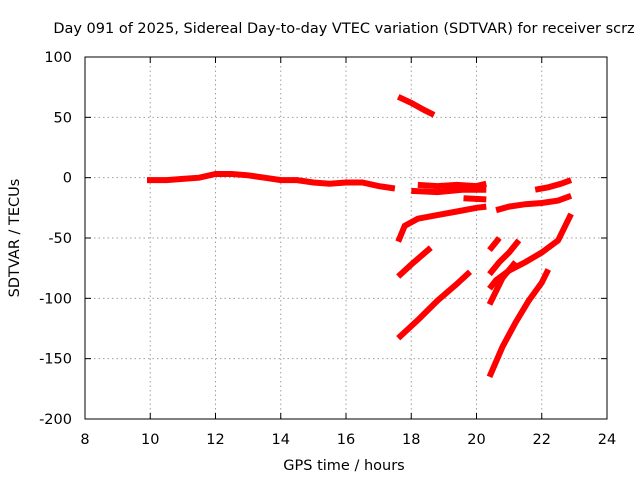 This screenshot has height=480, width=640. What do you see at coordinates (150, 440) in the screenshot?
I see `x-tick-label: 10` at bounding box center [150, 440].